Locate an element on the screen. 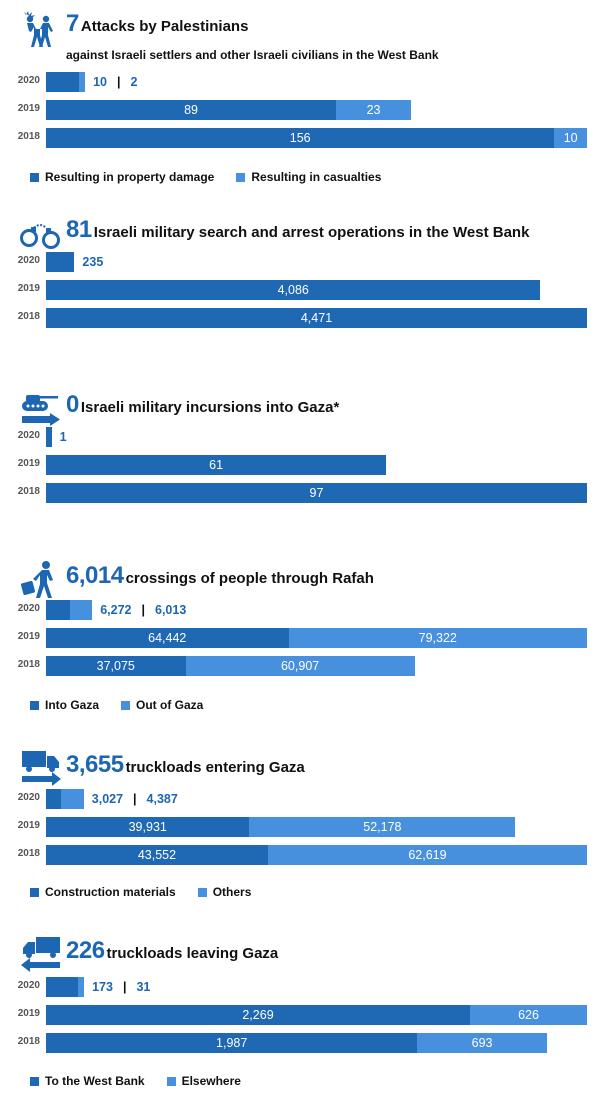 The image size is (600, 1100). bar-row: 2018 156 10 is located at coordinates (300, 138).